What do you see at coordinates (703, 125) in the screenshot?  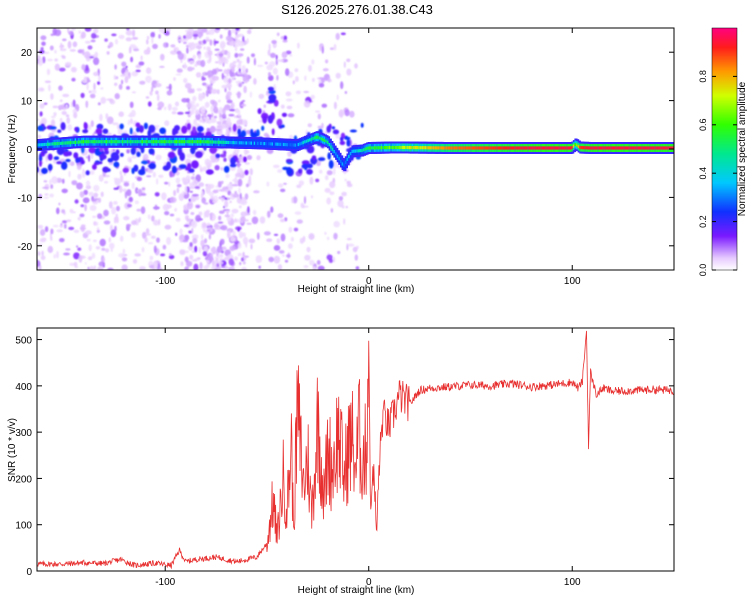 I see `colorbar-tick-label: 0.6` at bounding box center [703, 125].